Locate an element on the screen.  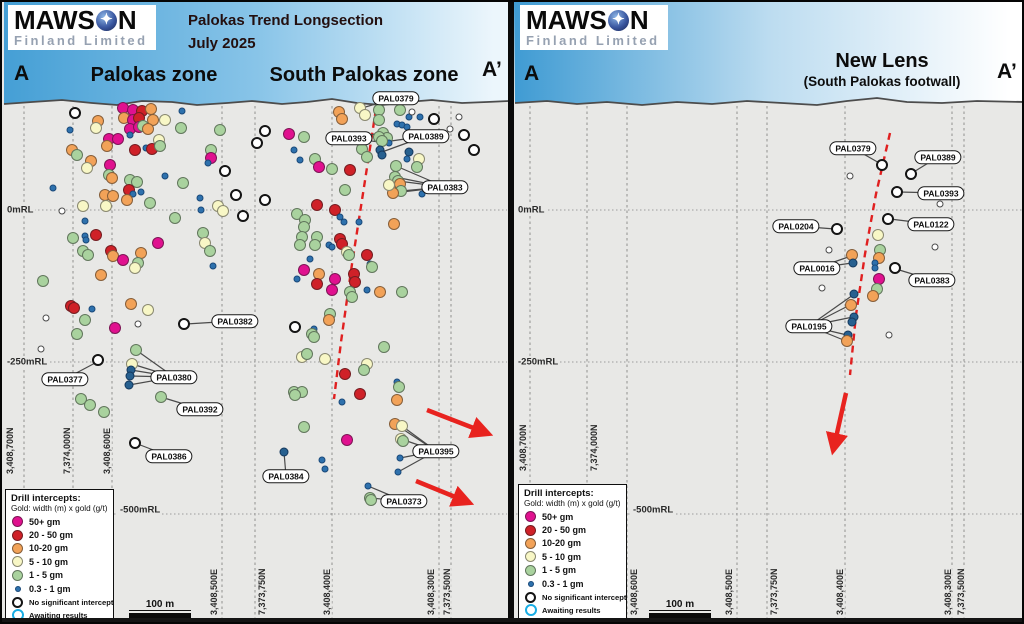
grid-coordinate-label: 7,373,500N is located at coordinates (961, 591).